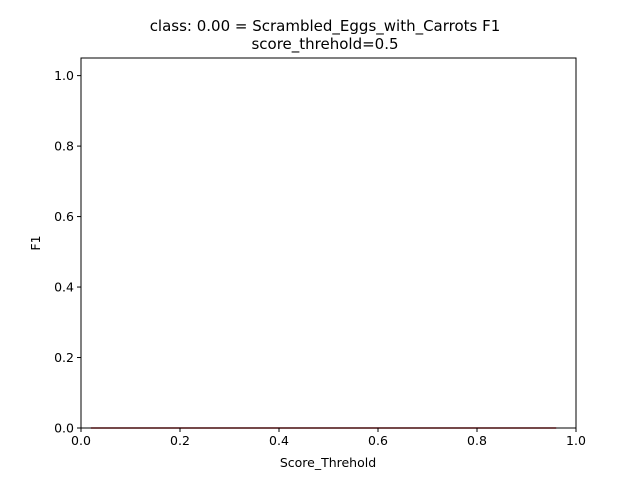 The image size is (640, 480). What do you see at coordinates (328, 438) in the screenshot?
I see `x-axis-ticks: 0.0 0.2 0.4 0.6 0.8 1.0` at bounding box center [328, 438].